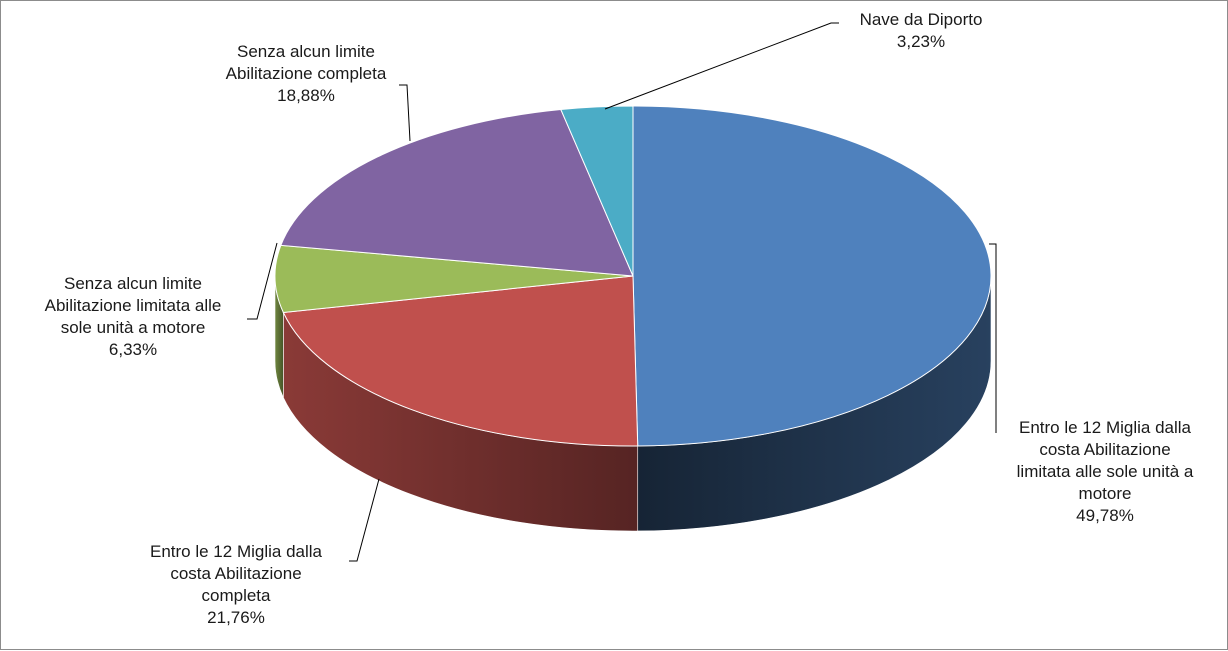 This screenshot has width=1228, height=651. Describe the element at coordinates (236, 617) in the screenshot. I see `slice-value: 21,76%` at that location.